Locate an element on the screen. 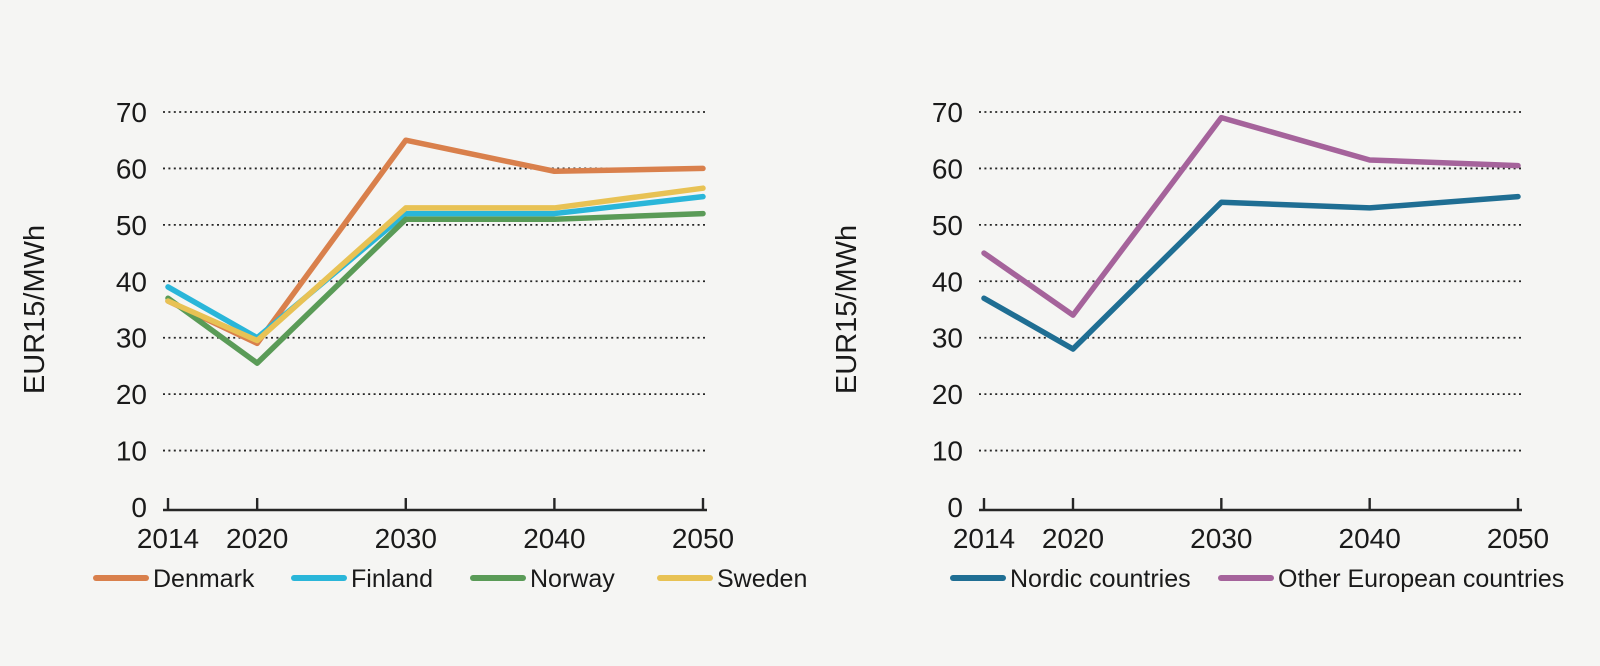 This screenshot has width=1600, height=666. series-line-finland is located at coordinates (435, 267).